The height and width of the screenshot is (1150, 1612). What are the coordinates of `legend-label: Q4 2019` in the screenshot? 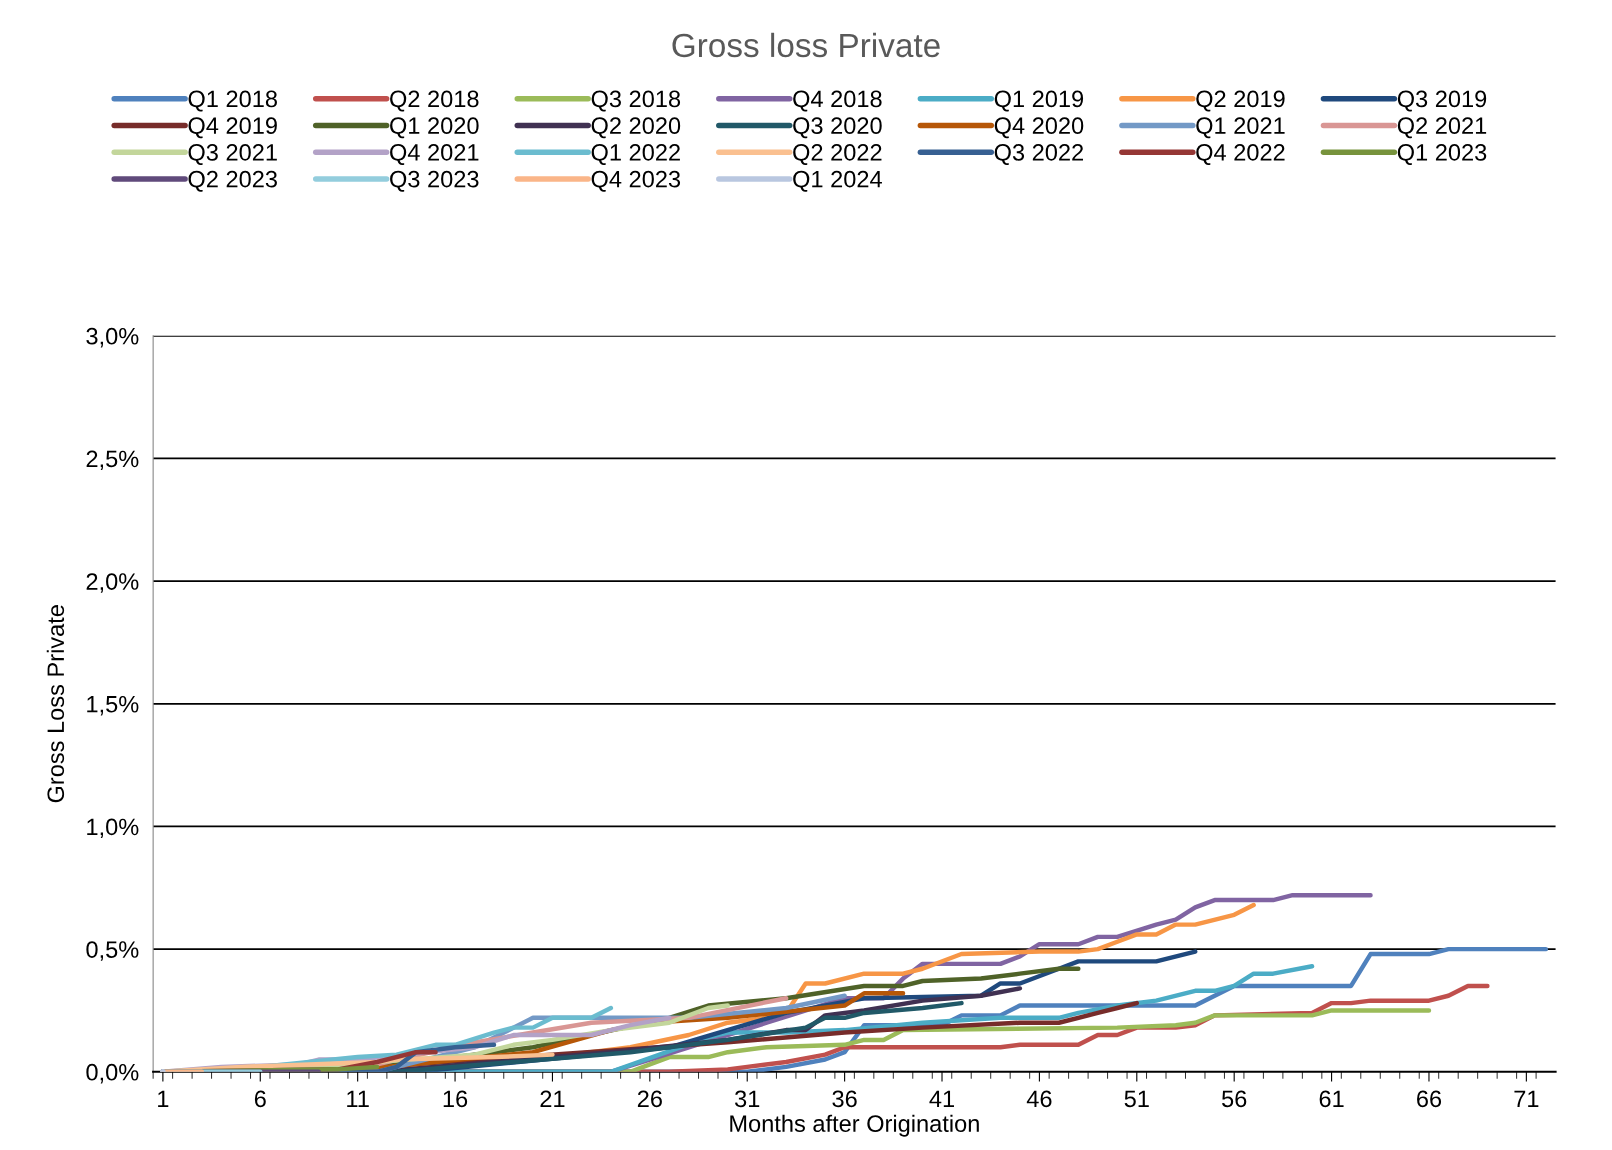 It's located at (232, 128).